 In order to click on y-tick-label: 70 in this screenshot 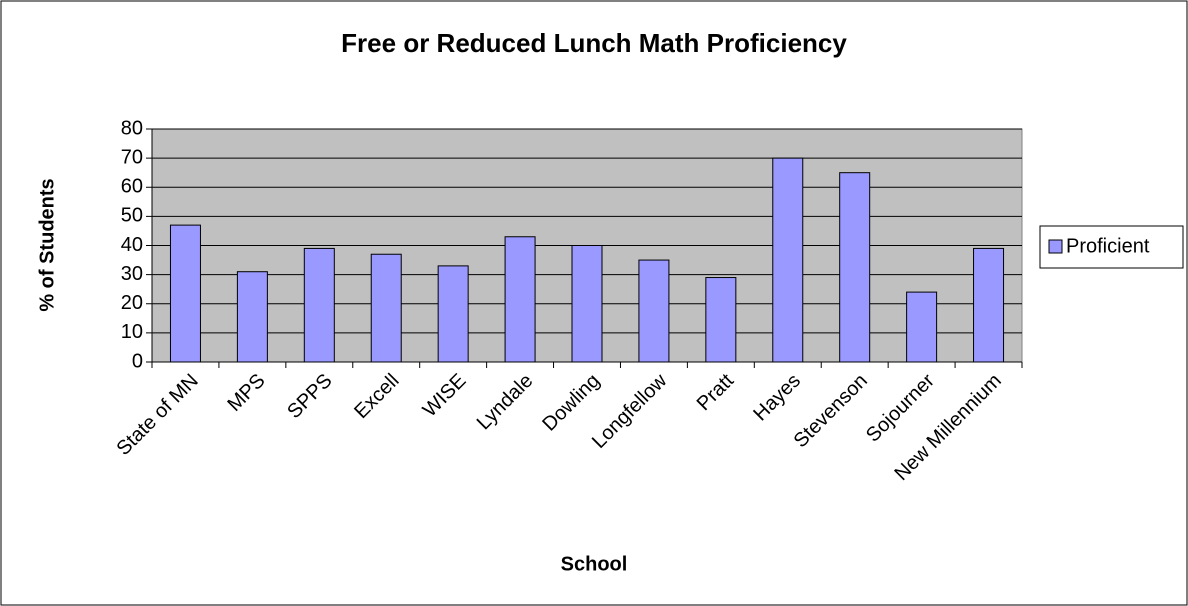, I will do `click(132, 157)`.